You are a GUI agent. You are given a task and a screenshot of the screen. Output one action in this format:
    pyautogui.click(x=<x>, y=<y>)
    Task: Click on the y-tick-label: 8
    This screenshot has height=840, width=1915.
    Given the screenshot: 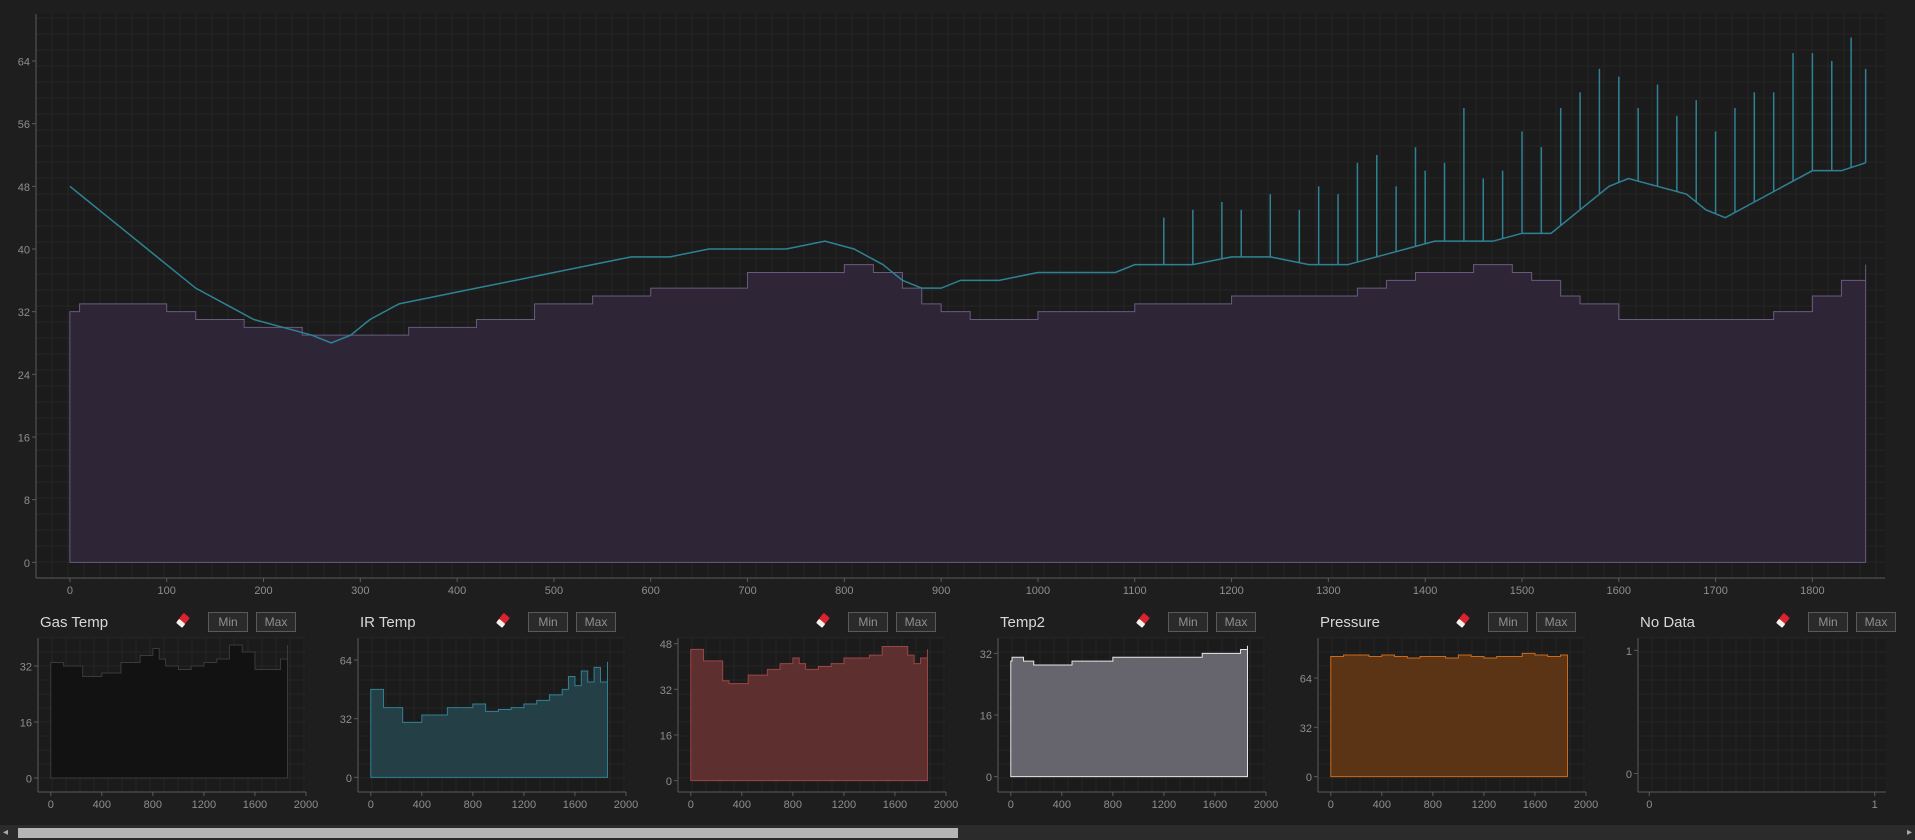 What is the action you would take?
    pyautogui.click(x=27, y=501)
    